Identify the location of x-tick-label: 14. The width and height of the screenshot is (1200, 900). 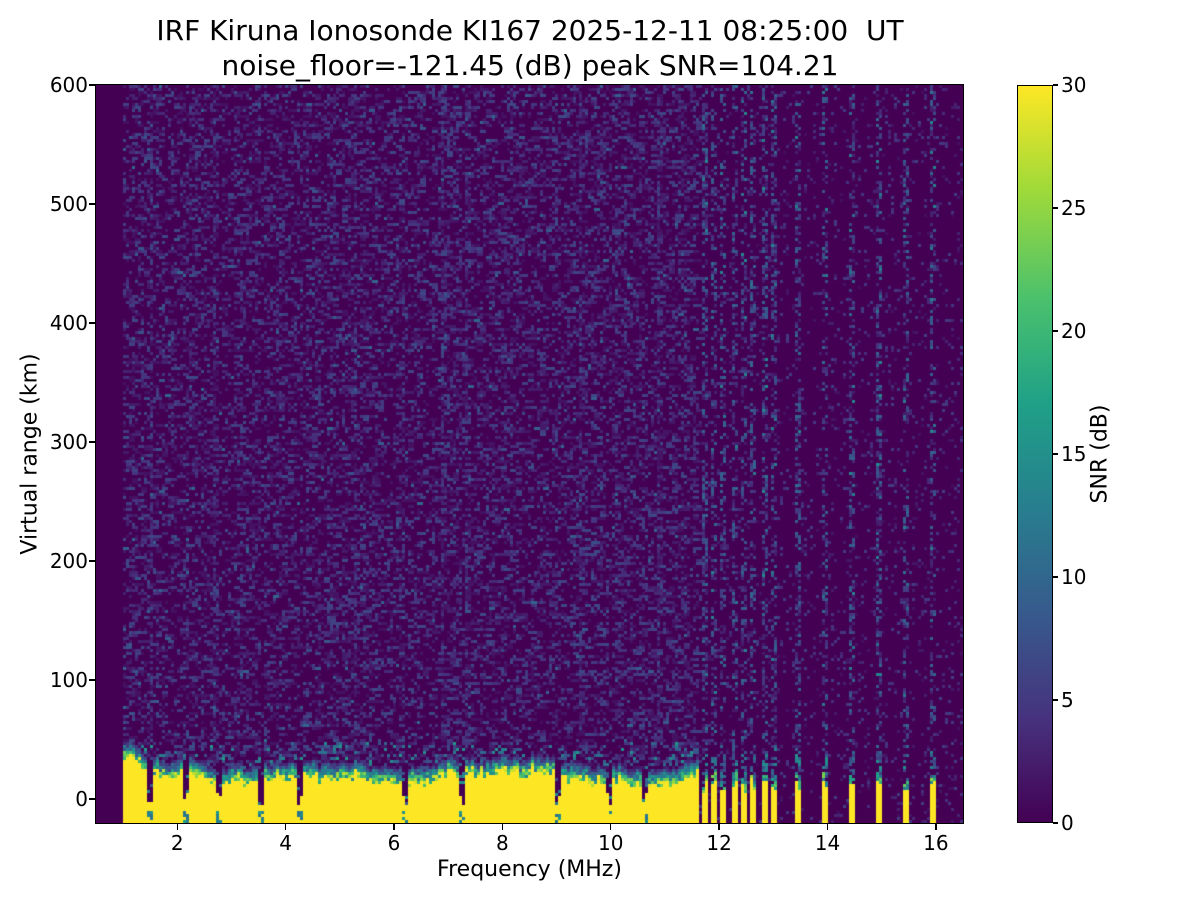
(827, 843).